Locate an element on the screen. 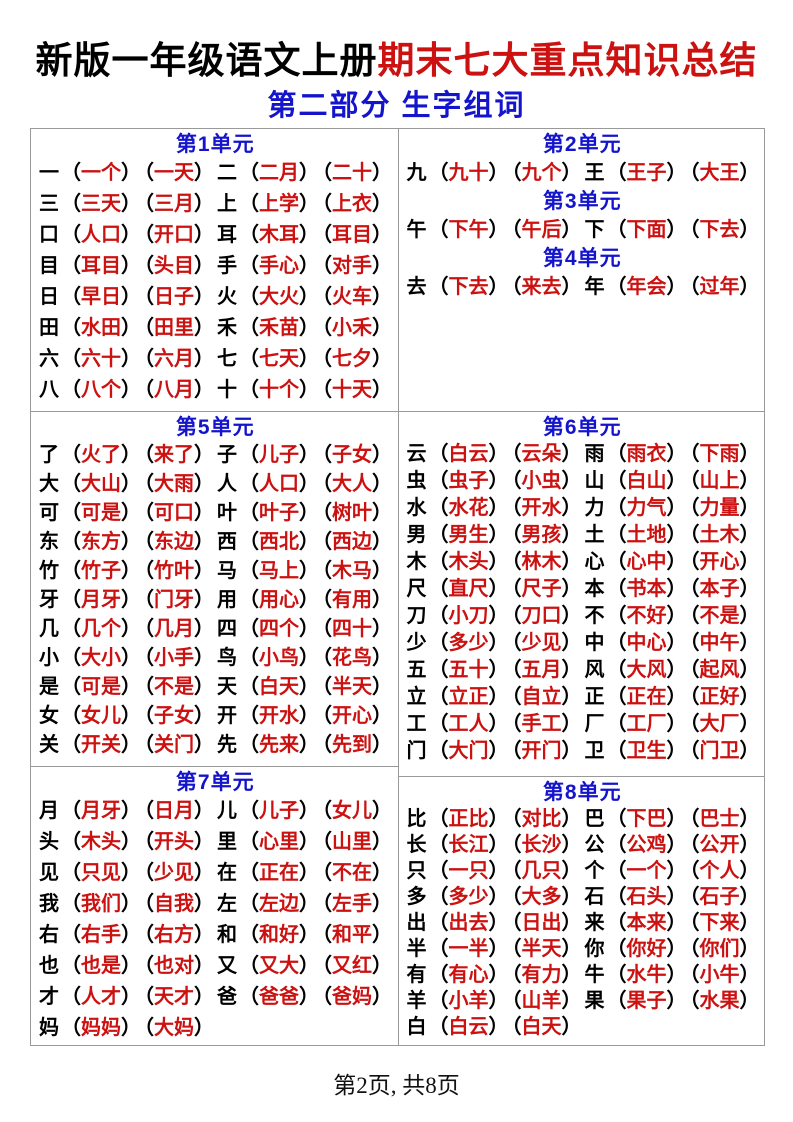 Image resolution: width=793 pixels, height=1122 pixels. vocab-entry: 长（长江） （长沙） is located at coordinates (496, 845).